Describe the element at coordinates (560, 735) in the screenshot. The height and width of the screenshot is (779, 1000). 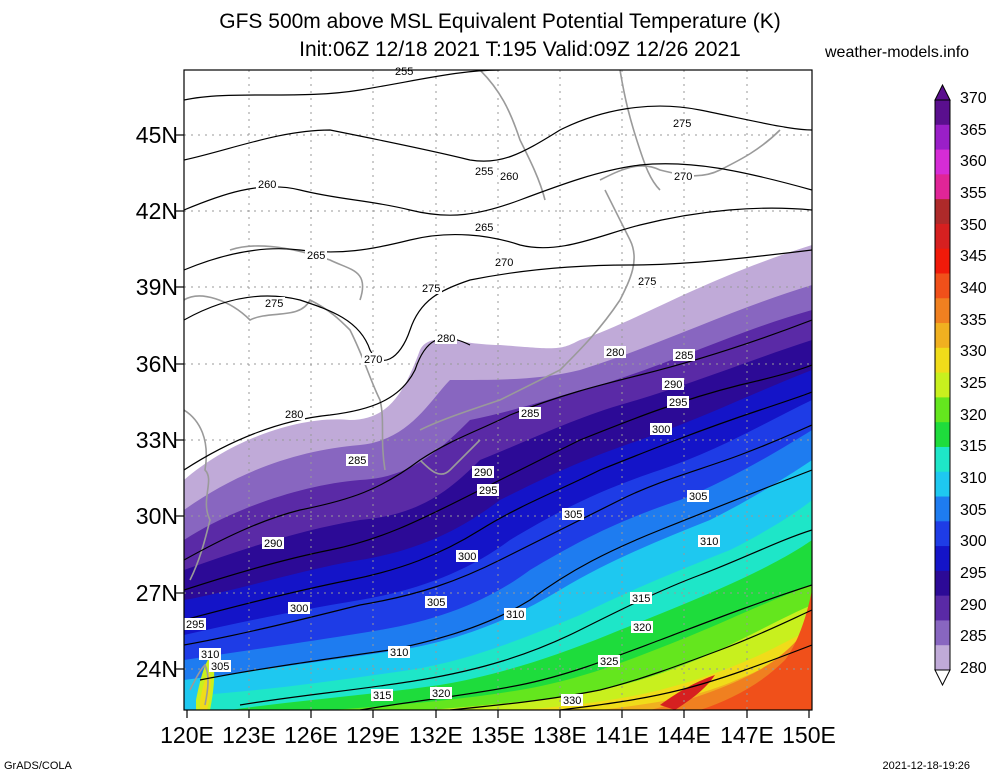
I see `lon-label-138e: 138E` at that location.